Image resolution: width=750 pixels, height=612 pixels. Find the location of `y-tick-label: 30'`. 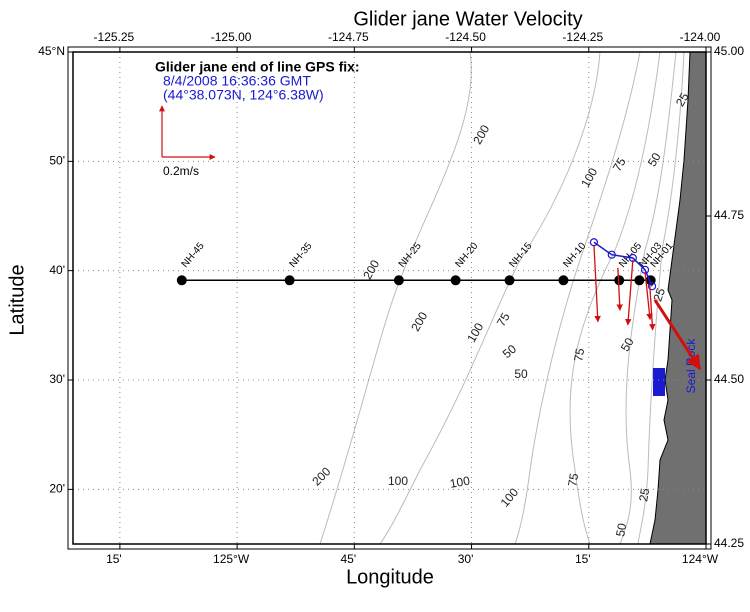

y-tick-label: 30' is located at coordinates (57, 379).